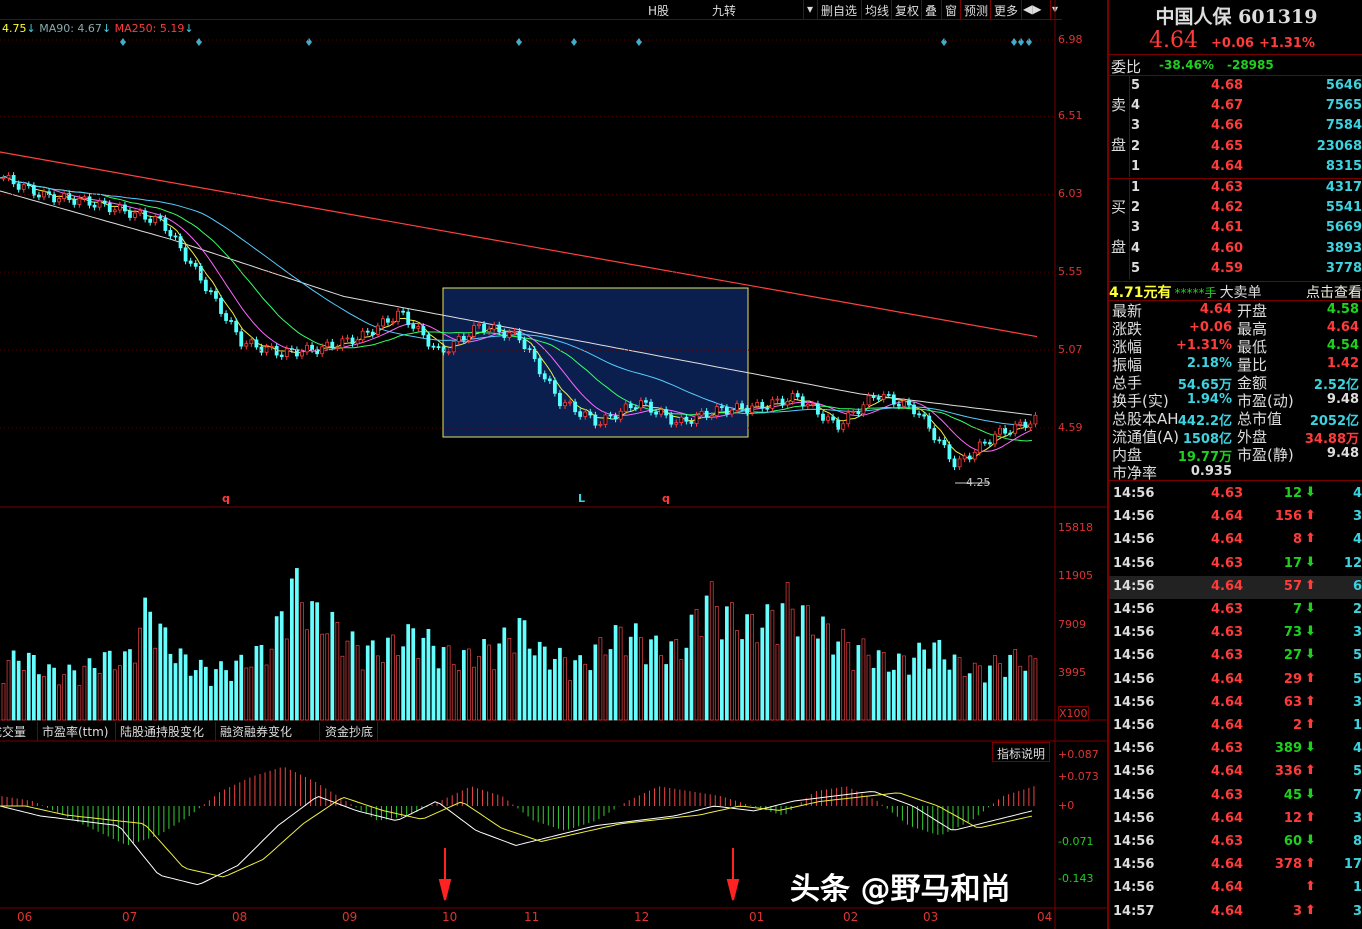  Describe the element at coordinates (1265, 455) in the screenshot. I see `stat-label: 市盈(静)` at that location.